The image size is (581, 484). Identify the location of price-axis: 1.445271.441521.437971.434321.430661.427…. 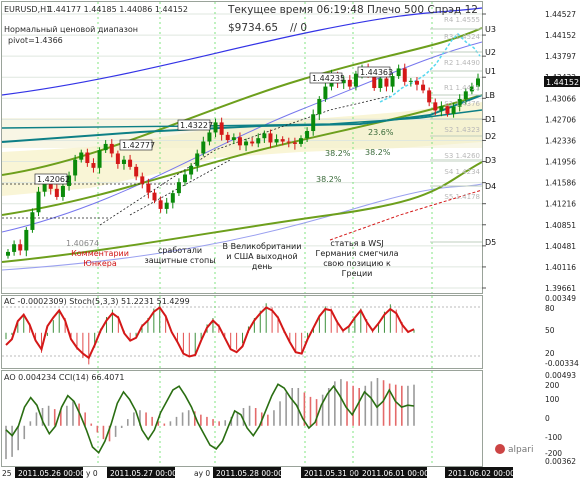
(529, 151).